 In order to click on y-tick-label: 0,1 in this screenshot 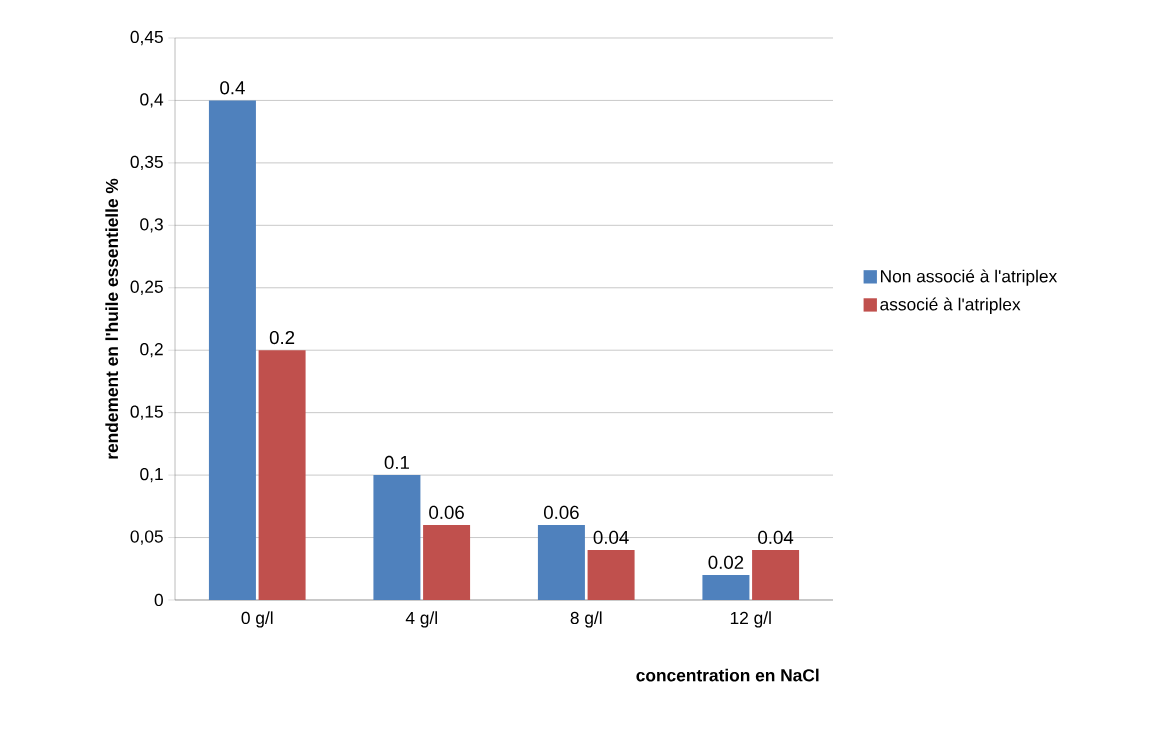, I will do `click(151, 475)`.